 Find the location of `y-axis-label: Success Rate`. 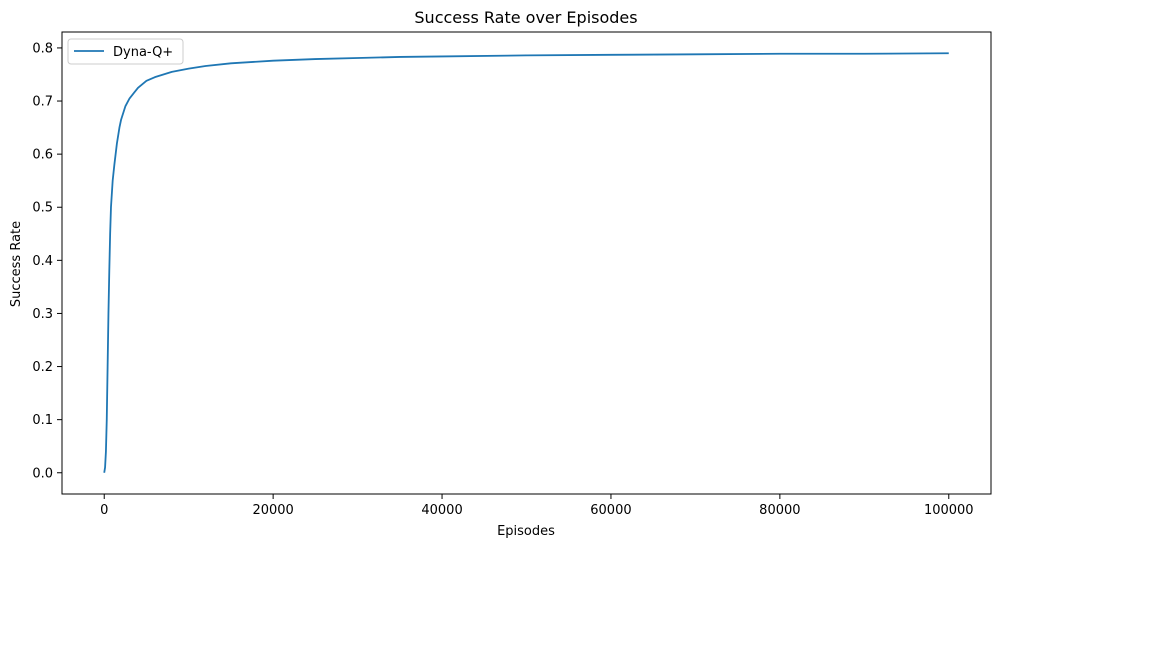

y-axis-label: Success Rate is located at coordinates (16, 264).